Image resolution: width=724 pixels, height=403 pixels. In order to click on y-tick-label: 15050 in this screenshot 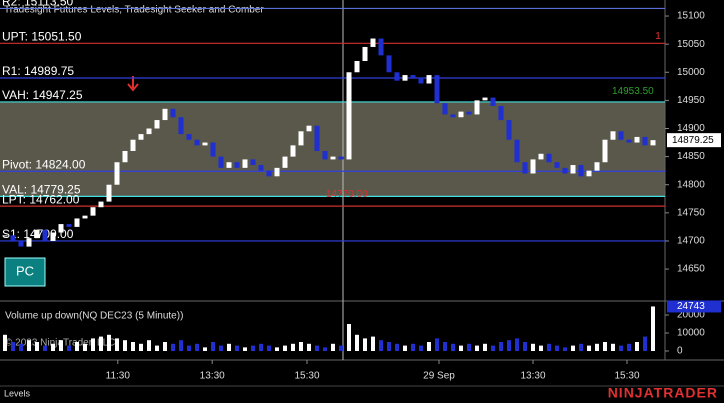, I will do `click(691, 44)`.